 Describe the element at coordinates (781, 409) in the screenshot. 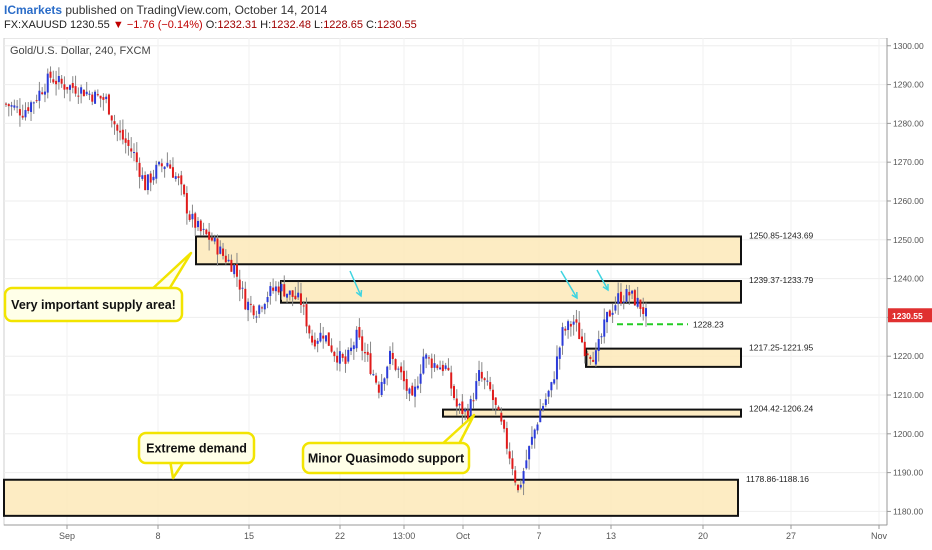

I see `zone-label: 1204.42-1206.24` at that location.